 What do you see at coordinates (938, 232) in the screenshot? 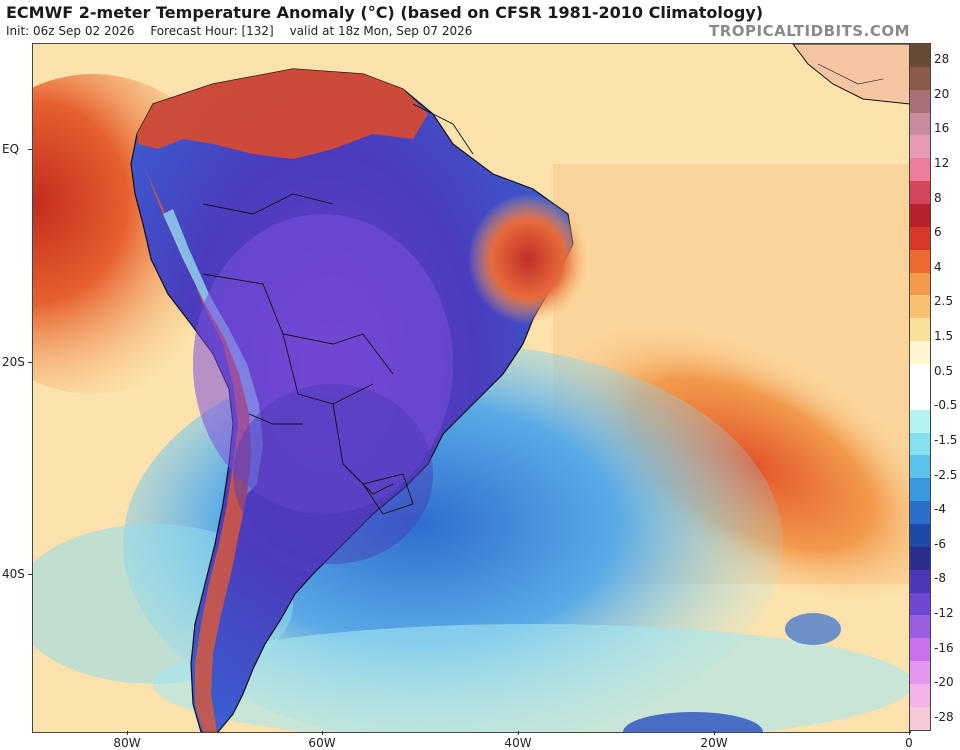
I see `colorbar-label: 6` at bounding box center [938, 232].